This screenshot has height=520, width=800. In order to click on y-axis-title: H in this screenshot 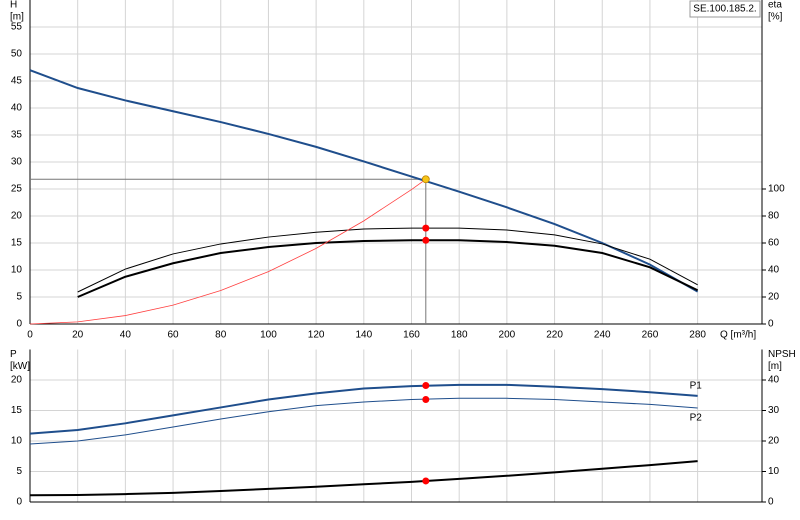, I will do `click(13, 5)`.